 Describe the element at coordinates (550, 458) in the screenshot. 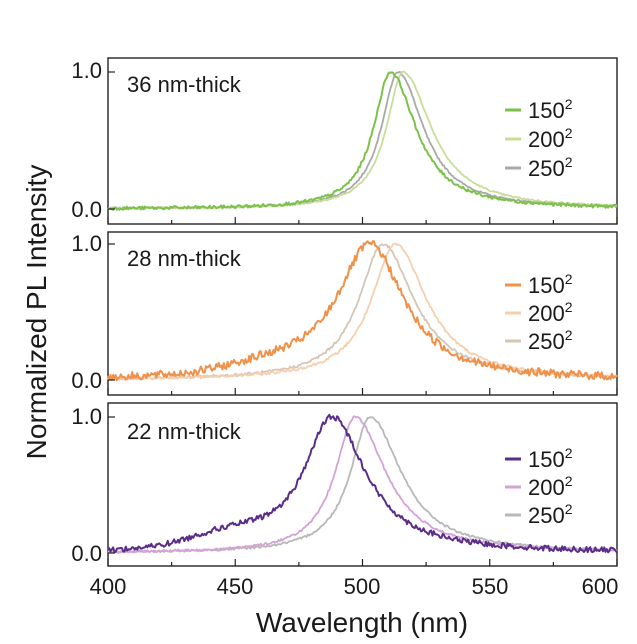

I see `legend-label-3-150: 1502` at that location.